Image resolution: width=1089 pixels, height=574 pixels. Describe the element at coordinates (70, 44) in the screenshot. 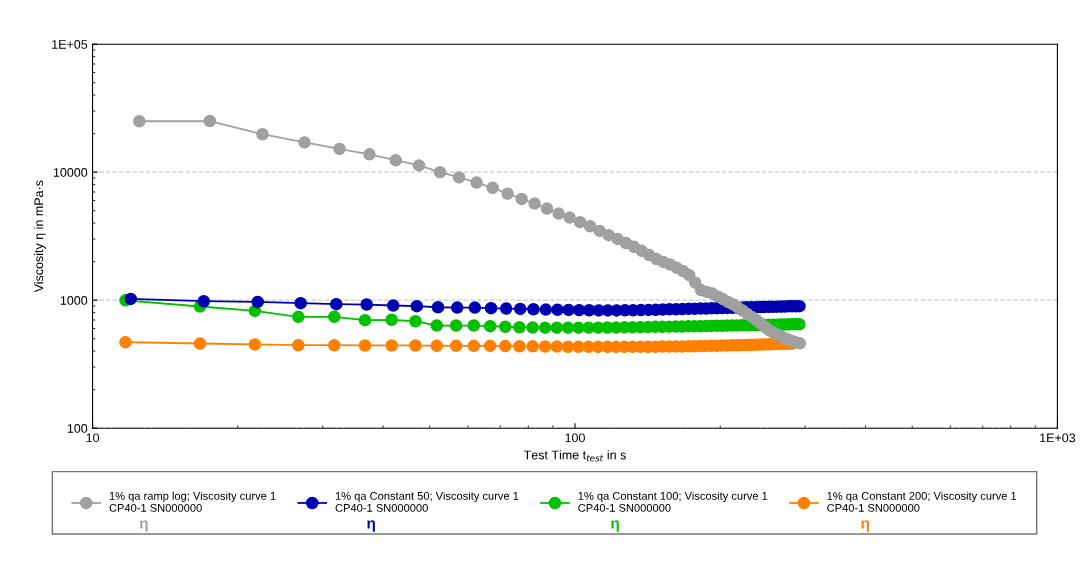

I see `y-tick-label: 1E+05` at that location.